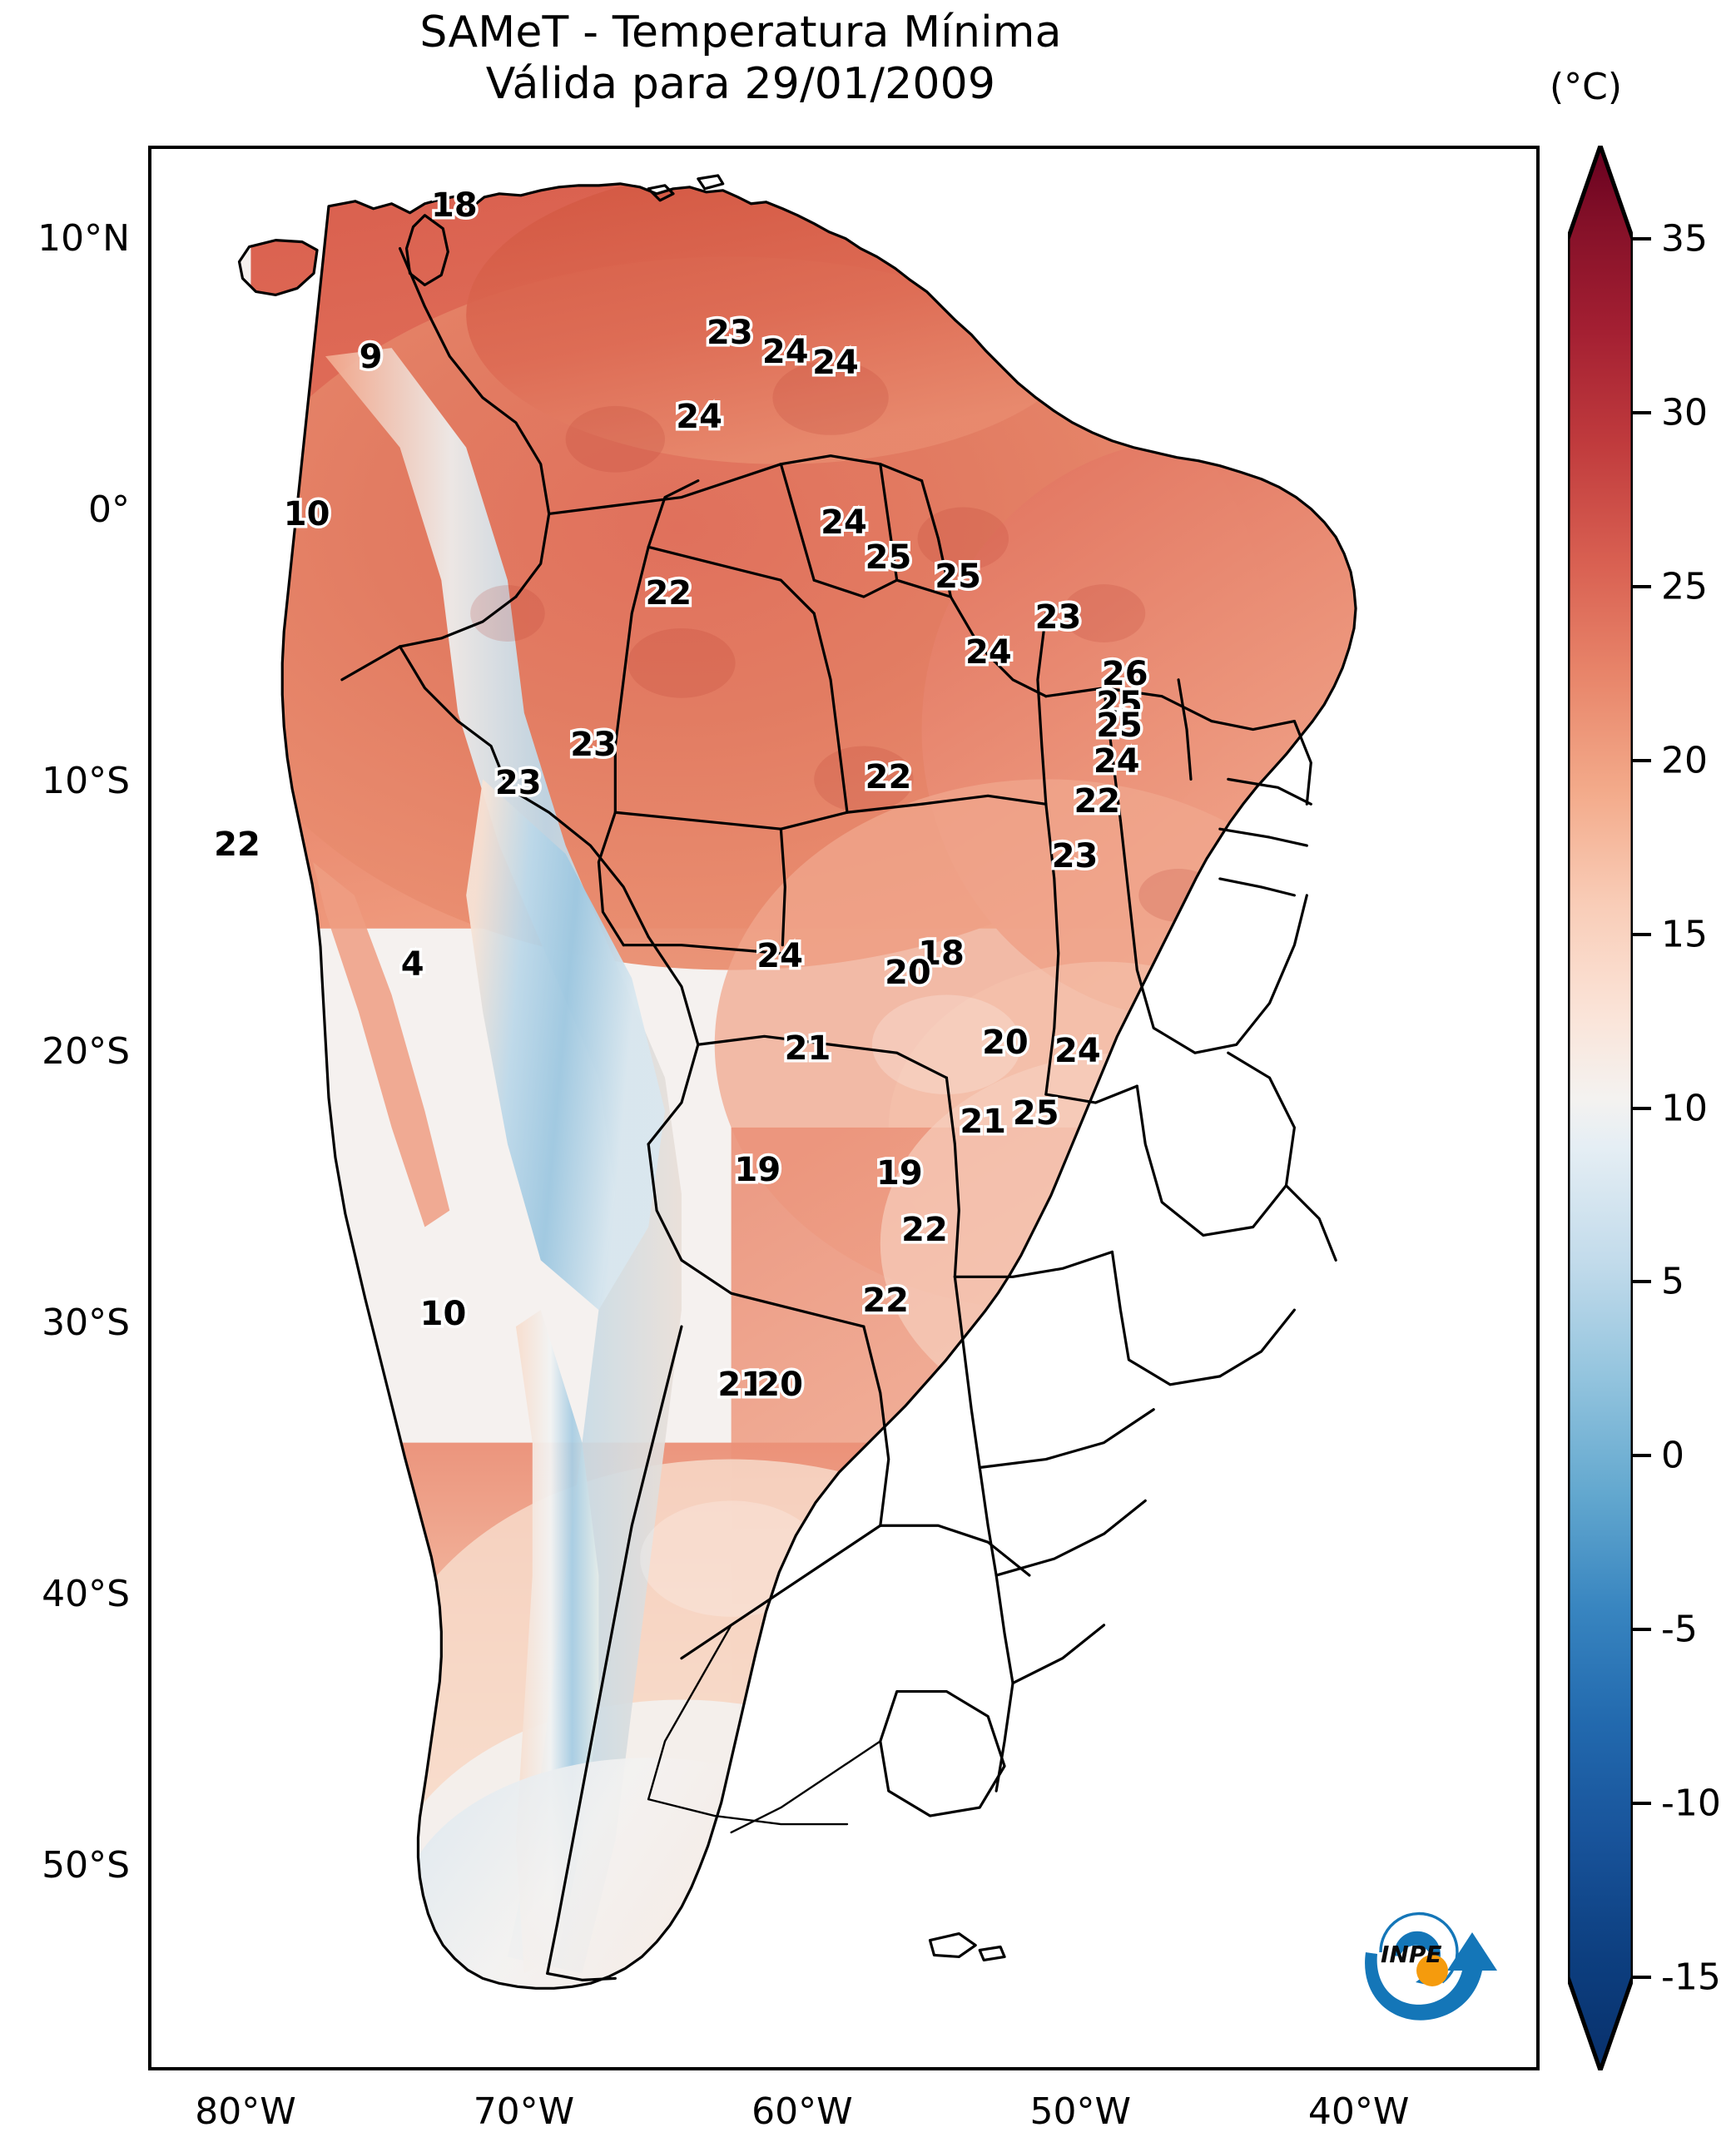 The height and width of the screenshot is (2152, 1736). I want to click on inpe-wordmark: INPE, so click(1411, 1954).